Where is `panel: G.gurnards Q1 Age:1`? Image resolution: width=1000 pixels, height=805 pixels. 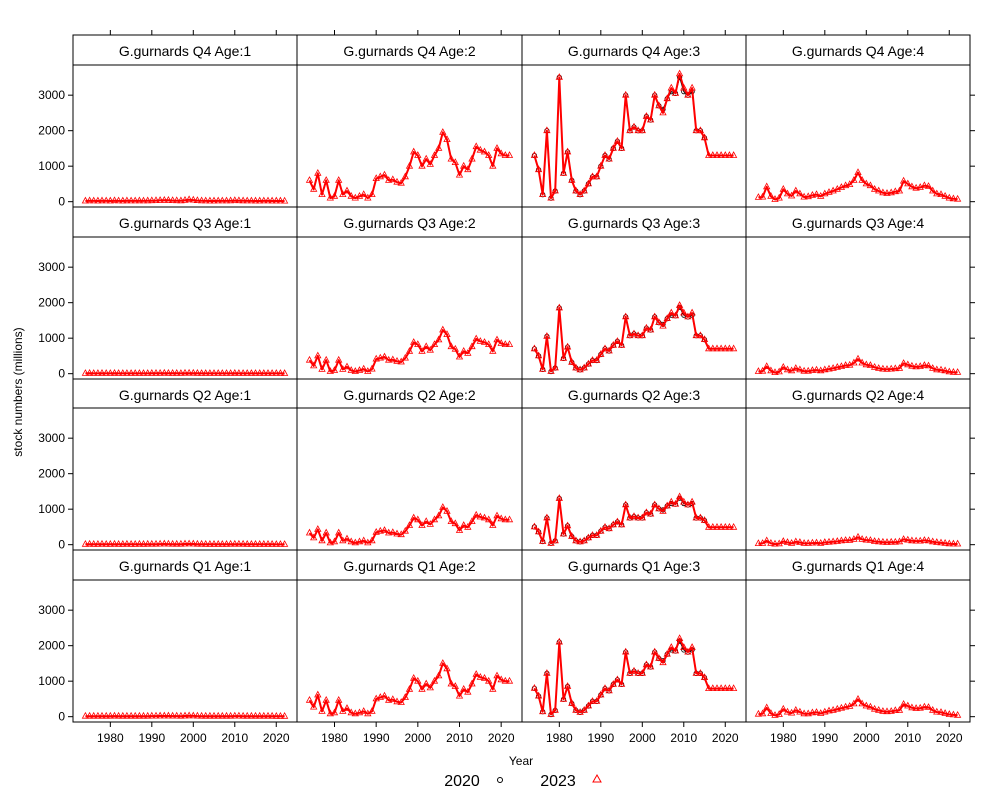
panel: G.gurnards Q1 Age:1 is located at coordinates (185, 636).